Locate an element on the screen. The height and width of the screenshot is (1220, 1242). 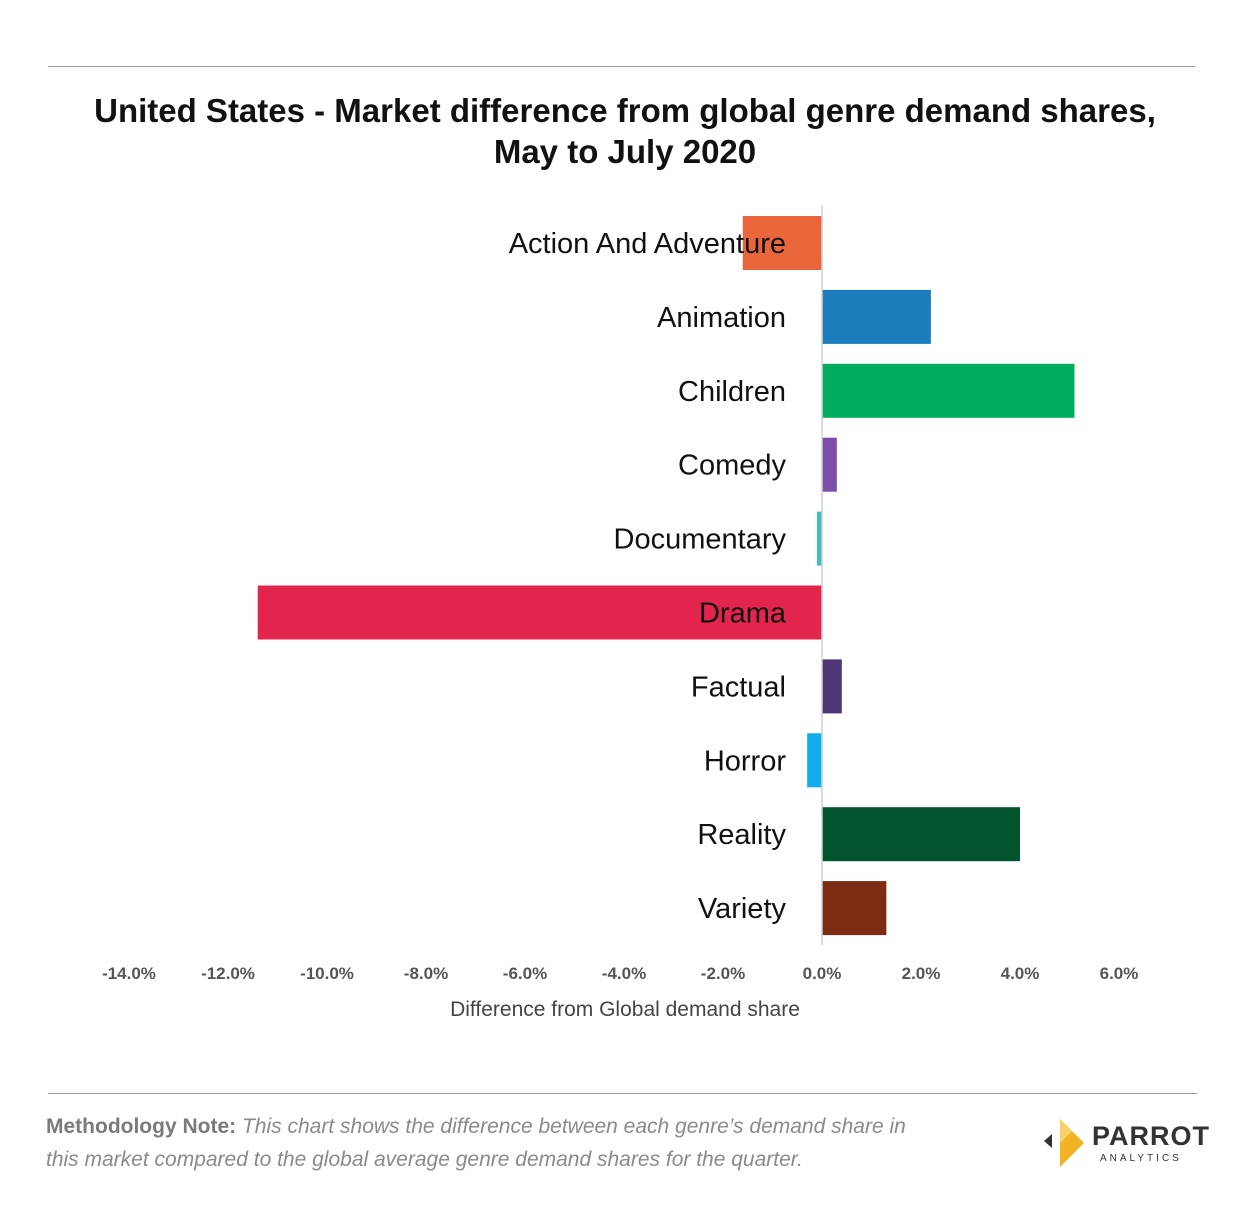
parrot-analytics-logo: PARROT ANALYTICS is located at coordinates (1124, 1143).